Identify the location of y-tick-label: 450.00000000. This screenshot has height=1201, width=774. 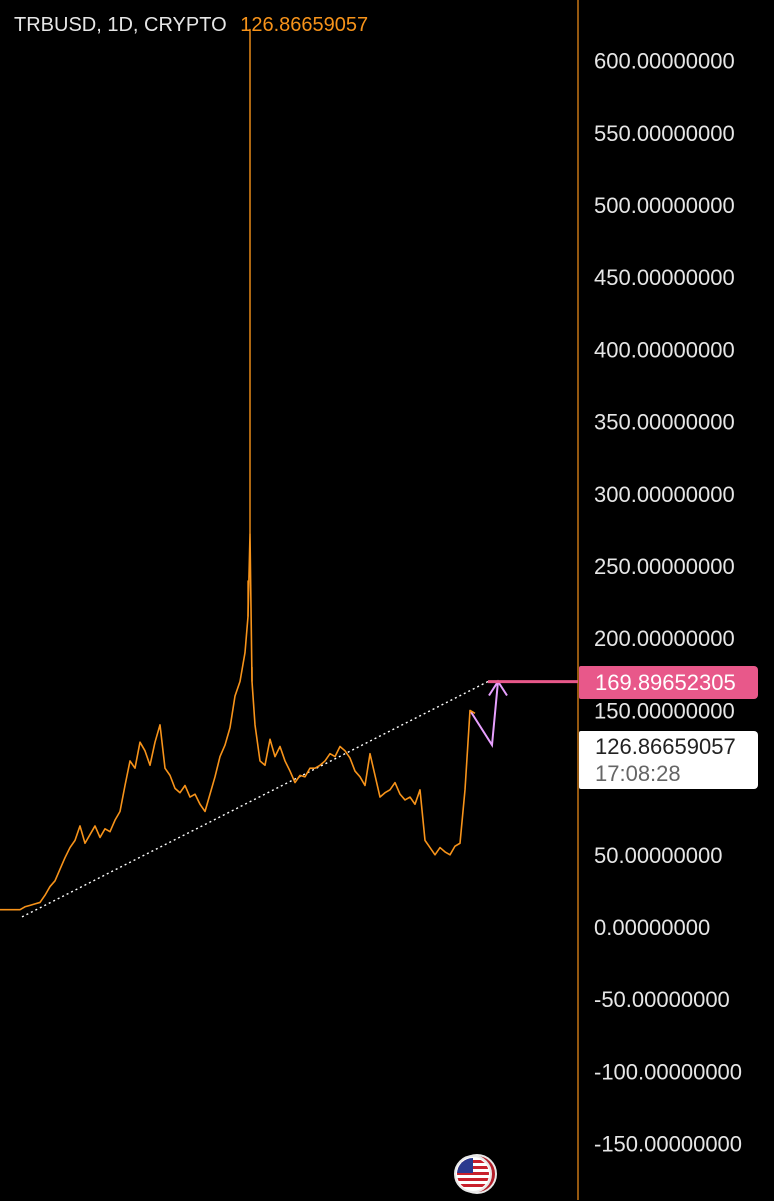
(664, 277).